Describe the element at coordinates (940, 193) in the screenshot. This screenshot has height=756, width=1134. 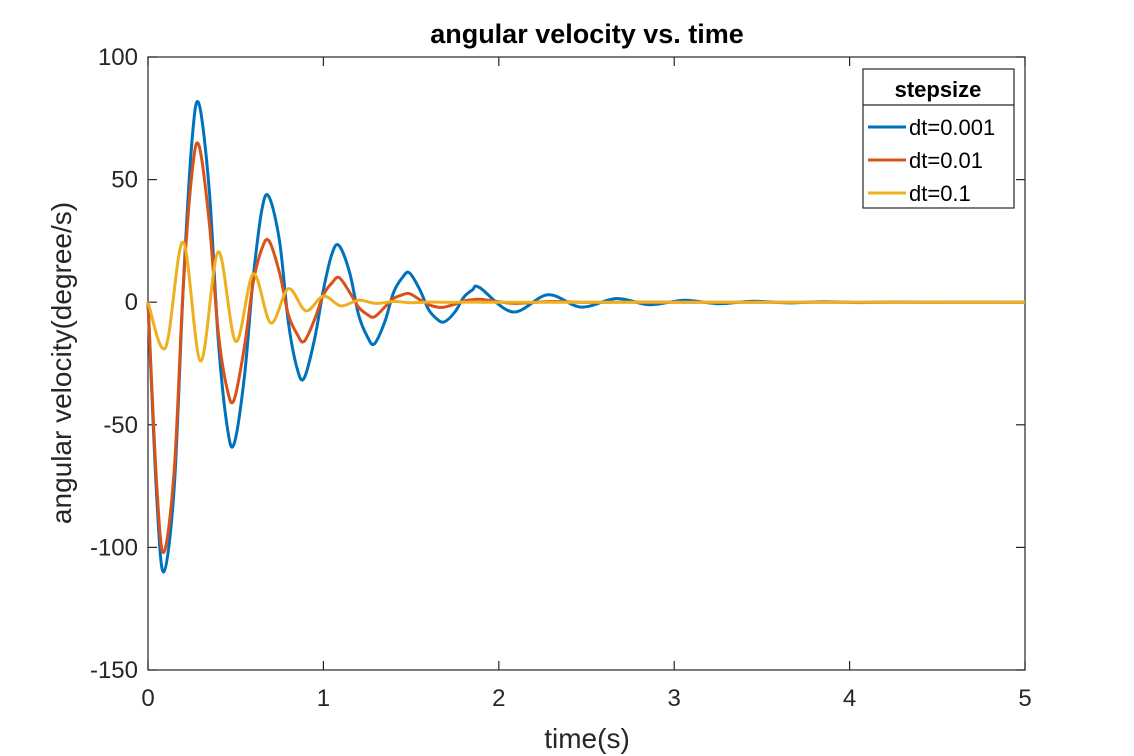
I see `legend-label: dt=0.1` at that location.